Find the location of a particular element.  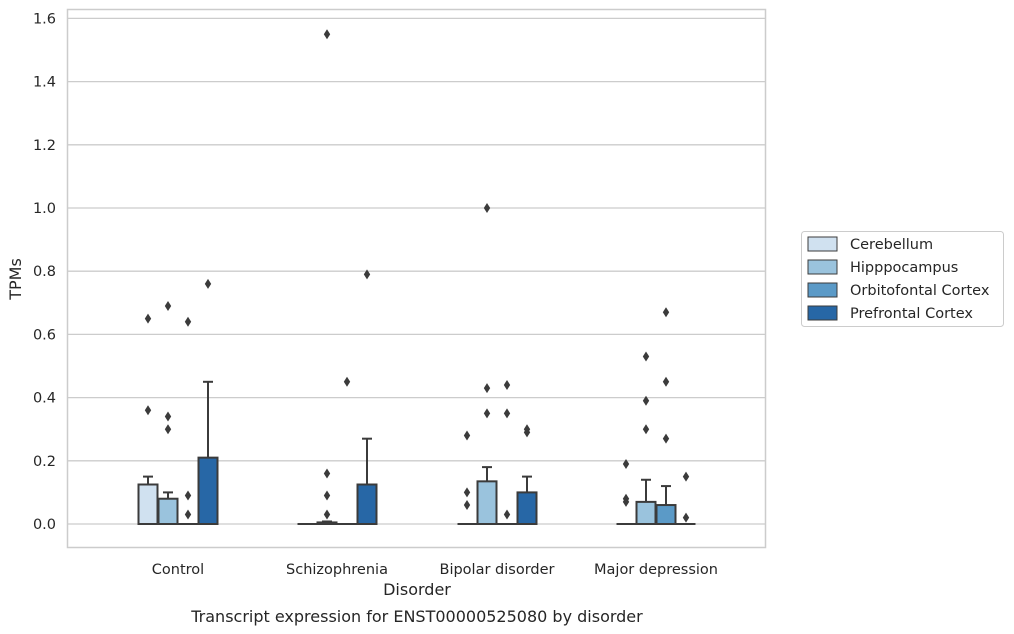

y-axis-label: TPMs is located at coordinates (15, 279).